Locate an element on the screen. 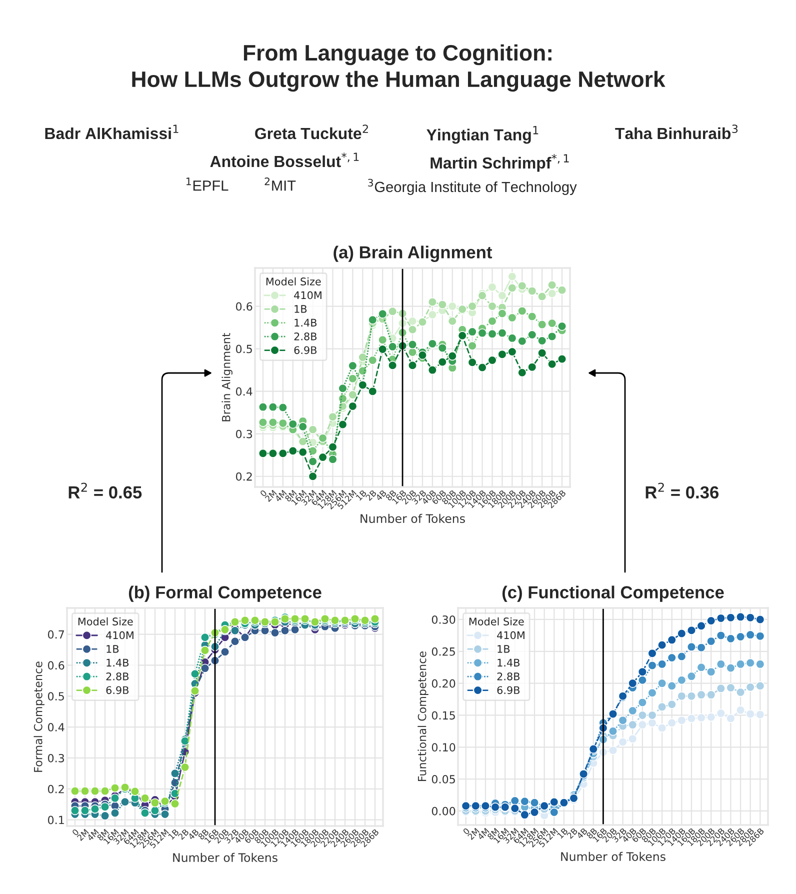 The width and height of the screenshot is (796, 894). x-axis-title: Number of Tokens is located at coordinates (412, 519).